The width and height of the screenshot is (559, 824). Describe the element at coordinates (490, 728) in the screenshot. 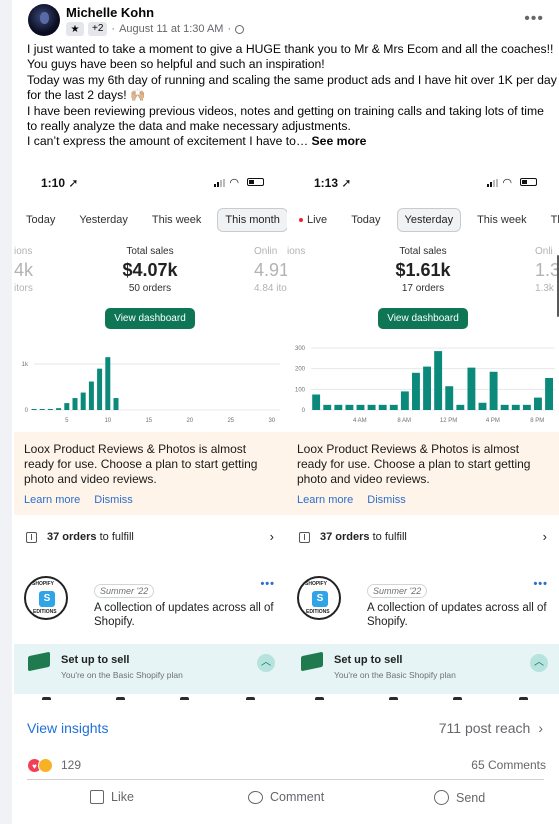

I see `post-reach: 711 post reach ›` at that location.